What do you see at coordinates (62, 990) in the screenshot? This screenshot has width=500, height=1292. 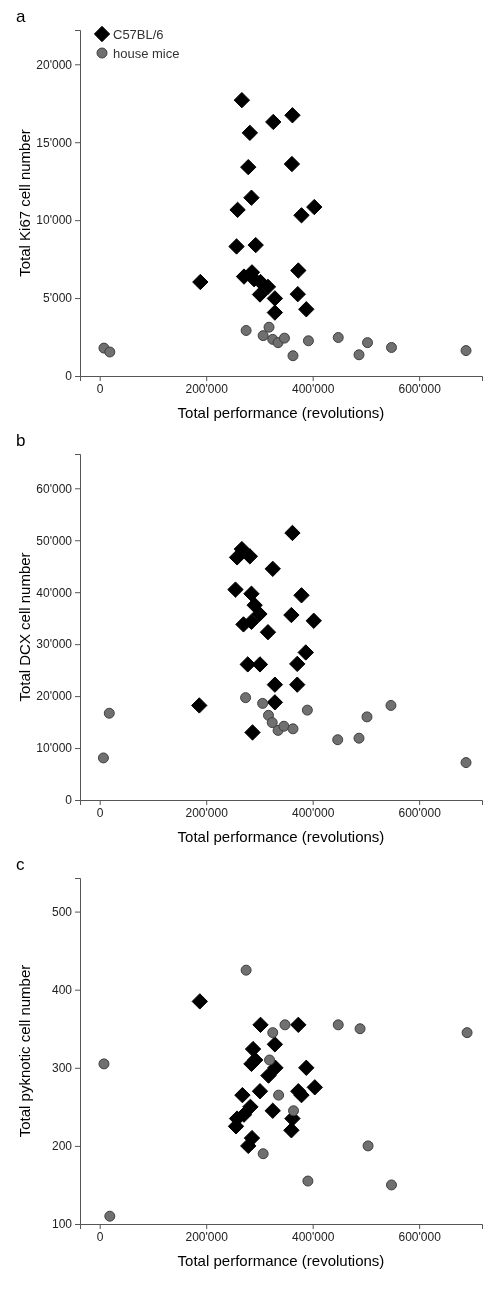 I see `y-tick-label: 400` at bounding box center [62, 990].